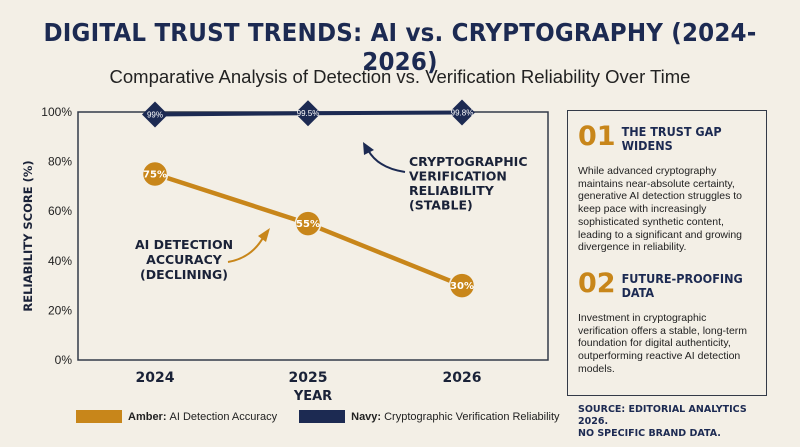 The image size is (800, 447). What do you see at coordinates (155, 378) in the screenshot?
I see `x-tick-label: 2024` at bounding box center [155, 378].